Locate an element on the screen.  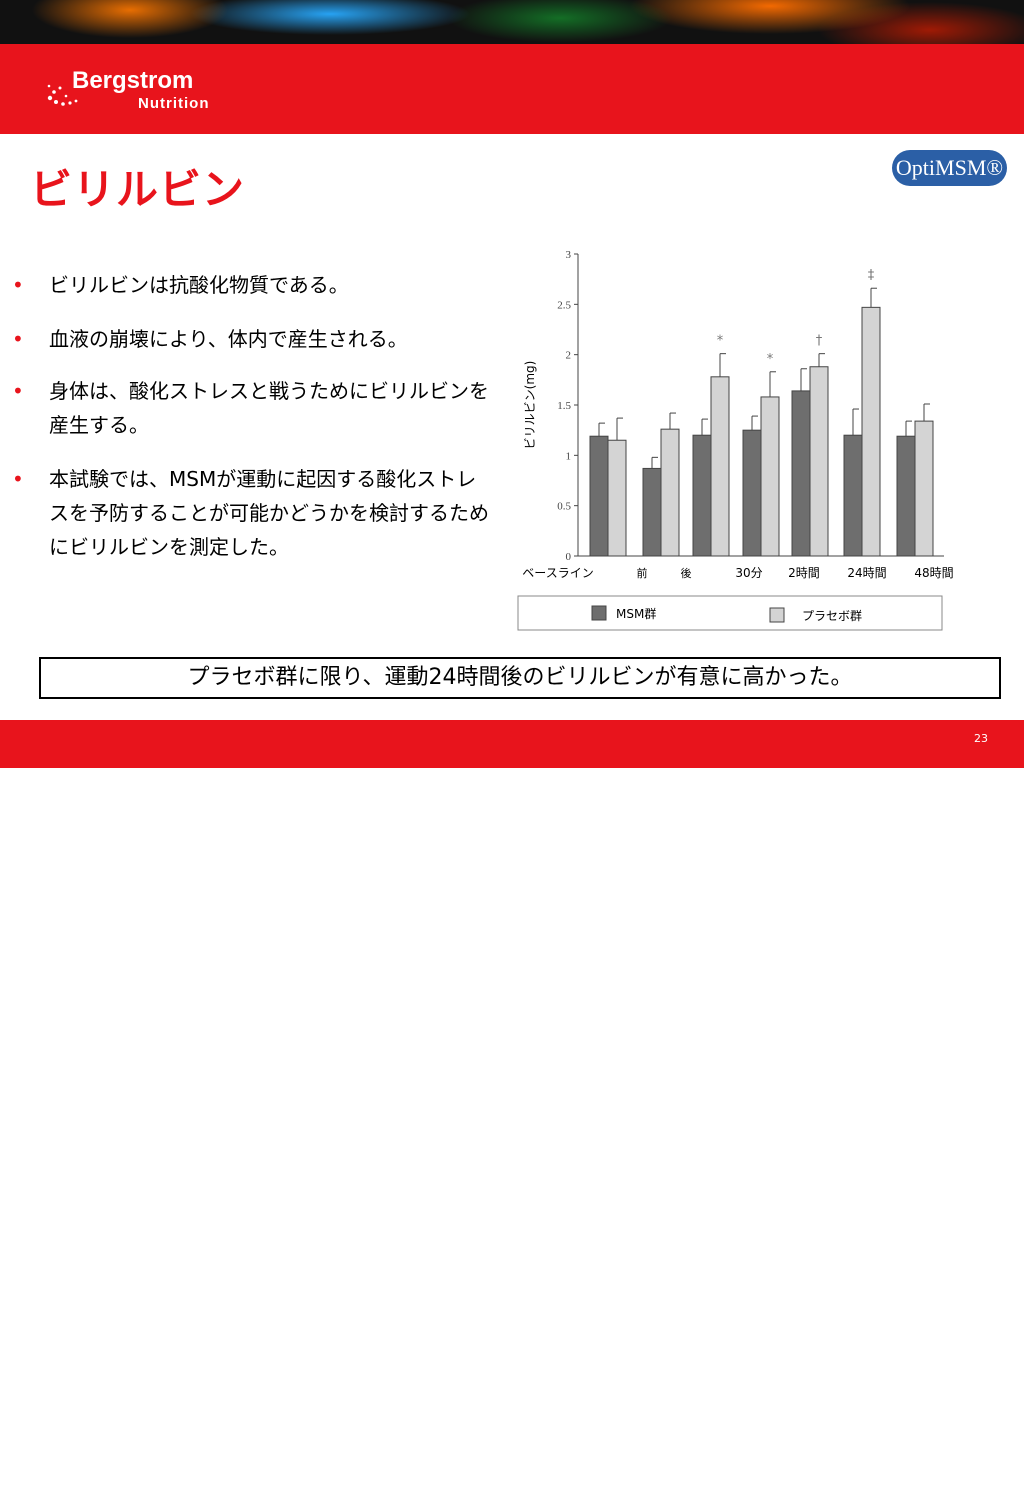
significance-marker: † is located at coordinates (819, 341).